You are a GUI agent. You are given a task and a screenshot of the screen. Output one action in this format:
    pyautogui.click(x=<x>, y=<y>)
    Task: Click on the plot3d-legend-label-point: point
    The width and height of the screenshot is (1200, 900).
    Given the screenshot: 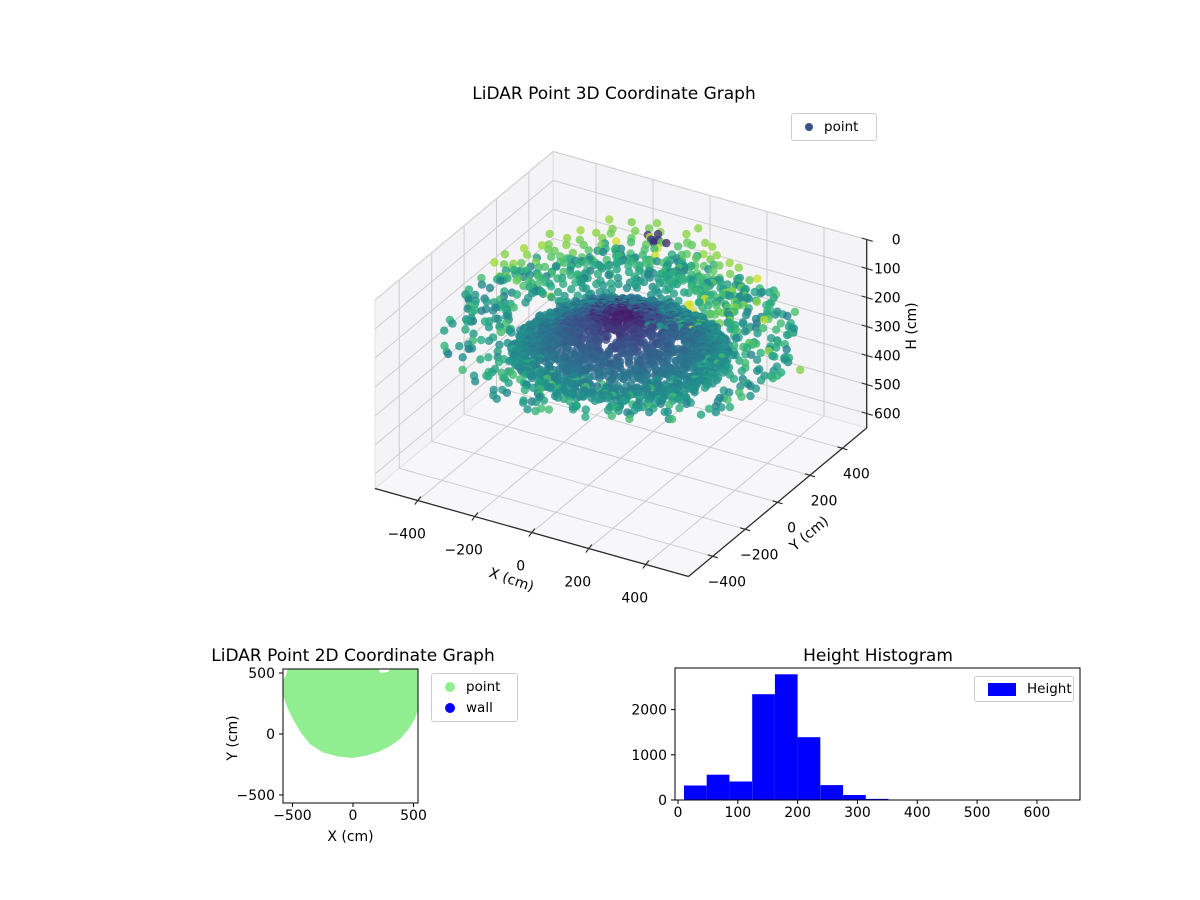 What is the action you would take?
    pyautogui.click(x=841, y=126)
    